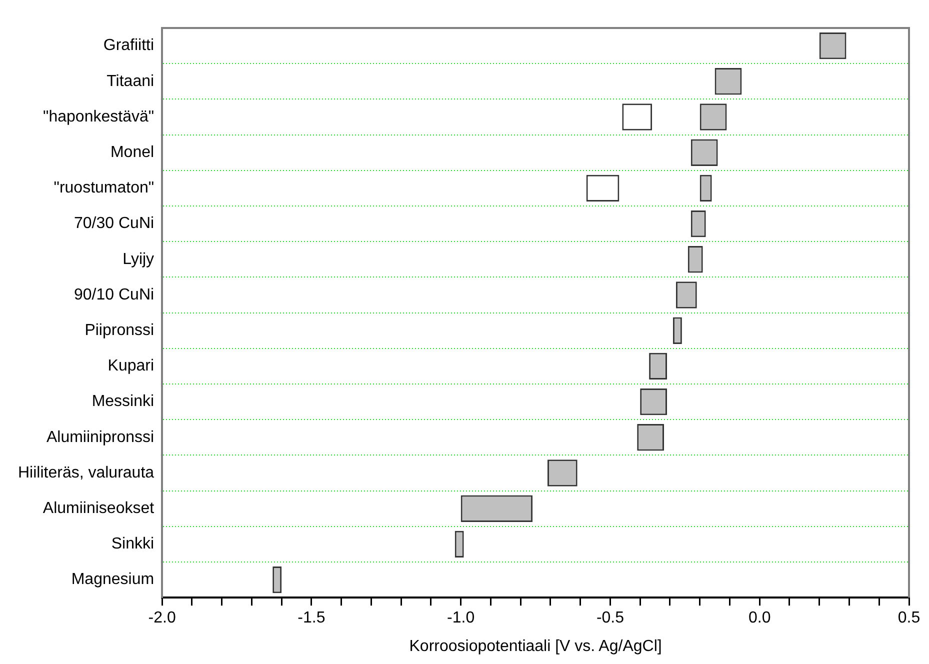  I want to click on y-tick-label: "ruostumaton", so click(104, 188).